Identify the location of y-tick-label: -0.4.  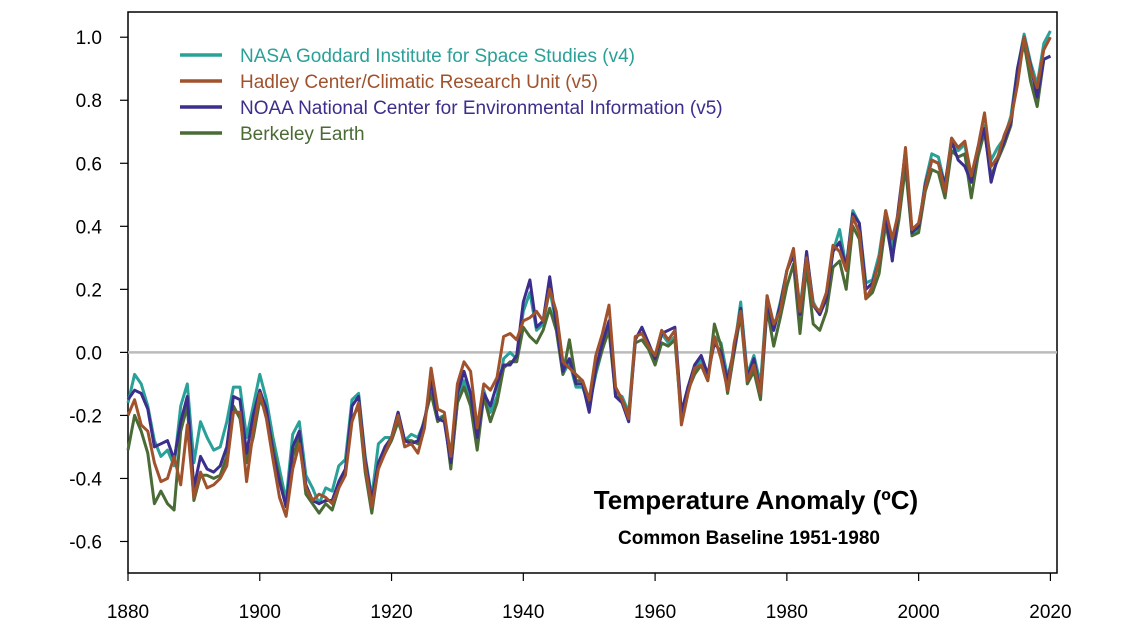
(85, 479).